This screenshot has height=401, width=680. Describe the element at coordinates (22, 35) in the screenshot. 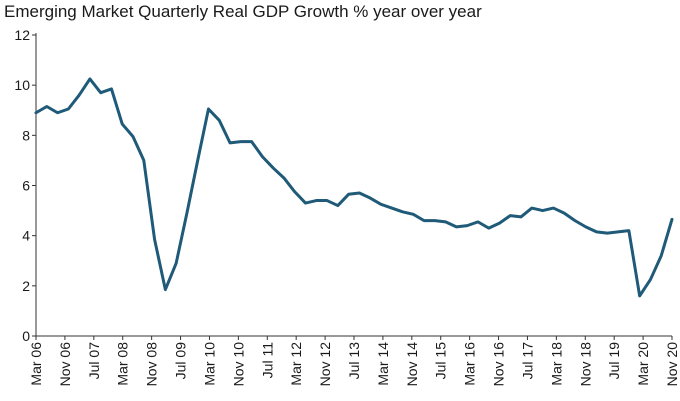

I see `y-tick-label: 12` at that location.